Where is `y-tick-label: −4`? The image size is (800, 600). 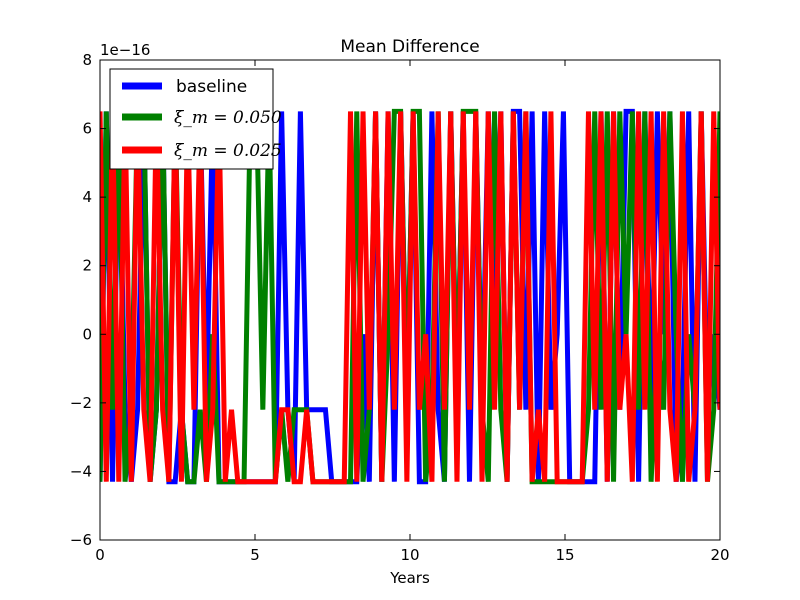
y-tick-label: −4 is located at coordinates (81, 471).